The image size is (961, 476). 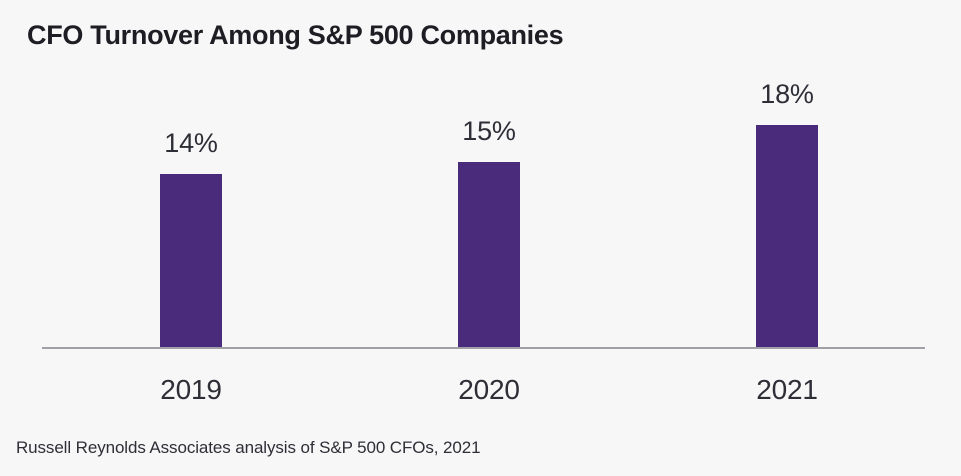 What do you see at coordinates (787, 389) in the screenshot?
I see `x-axis-tick-label: 2021` at bounding box center [787, 389].